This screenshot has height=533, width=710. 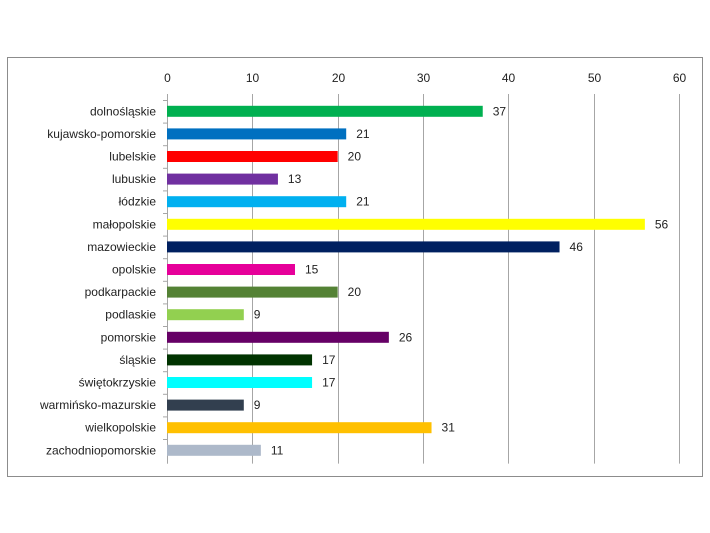 What do you see at coordinates (118, 383) in the screenshot?
I see `category-label: świętokrzyskie` at bounding box center [118, 383].